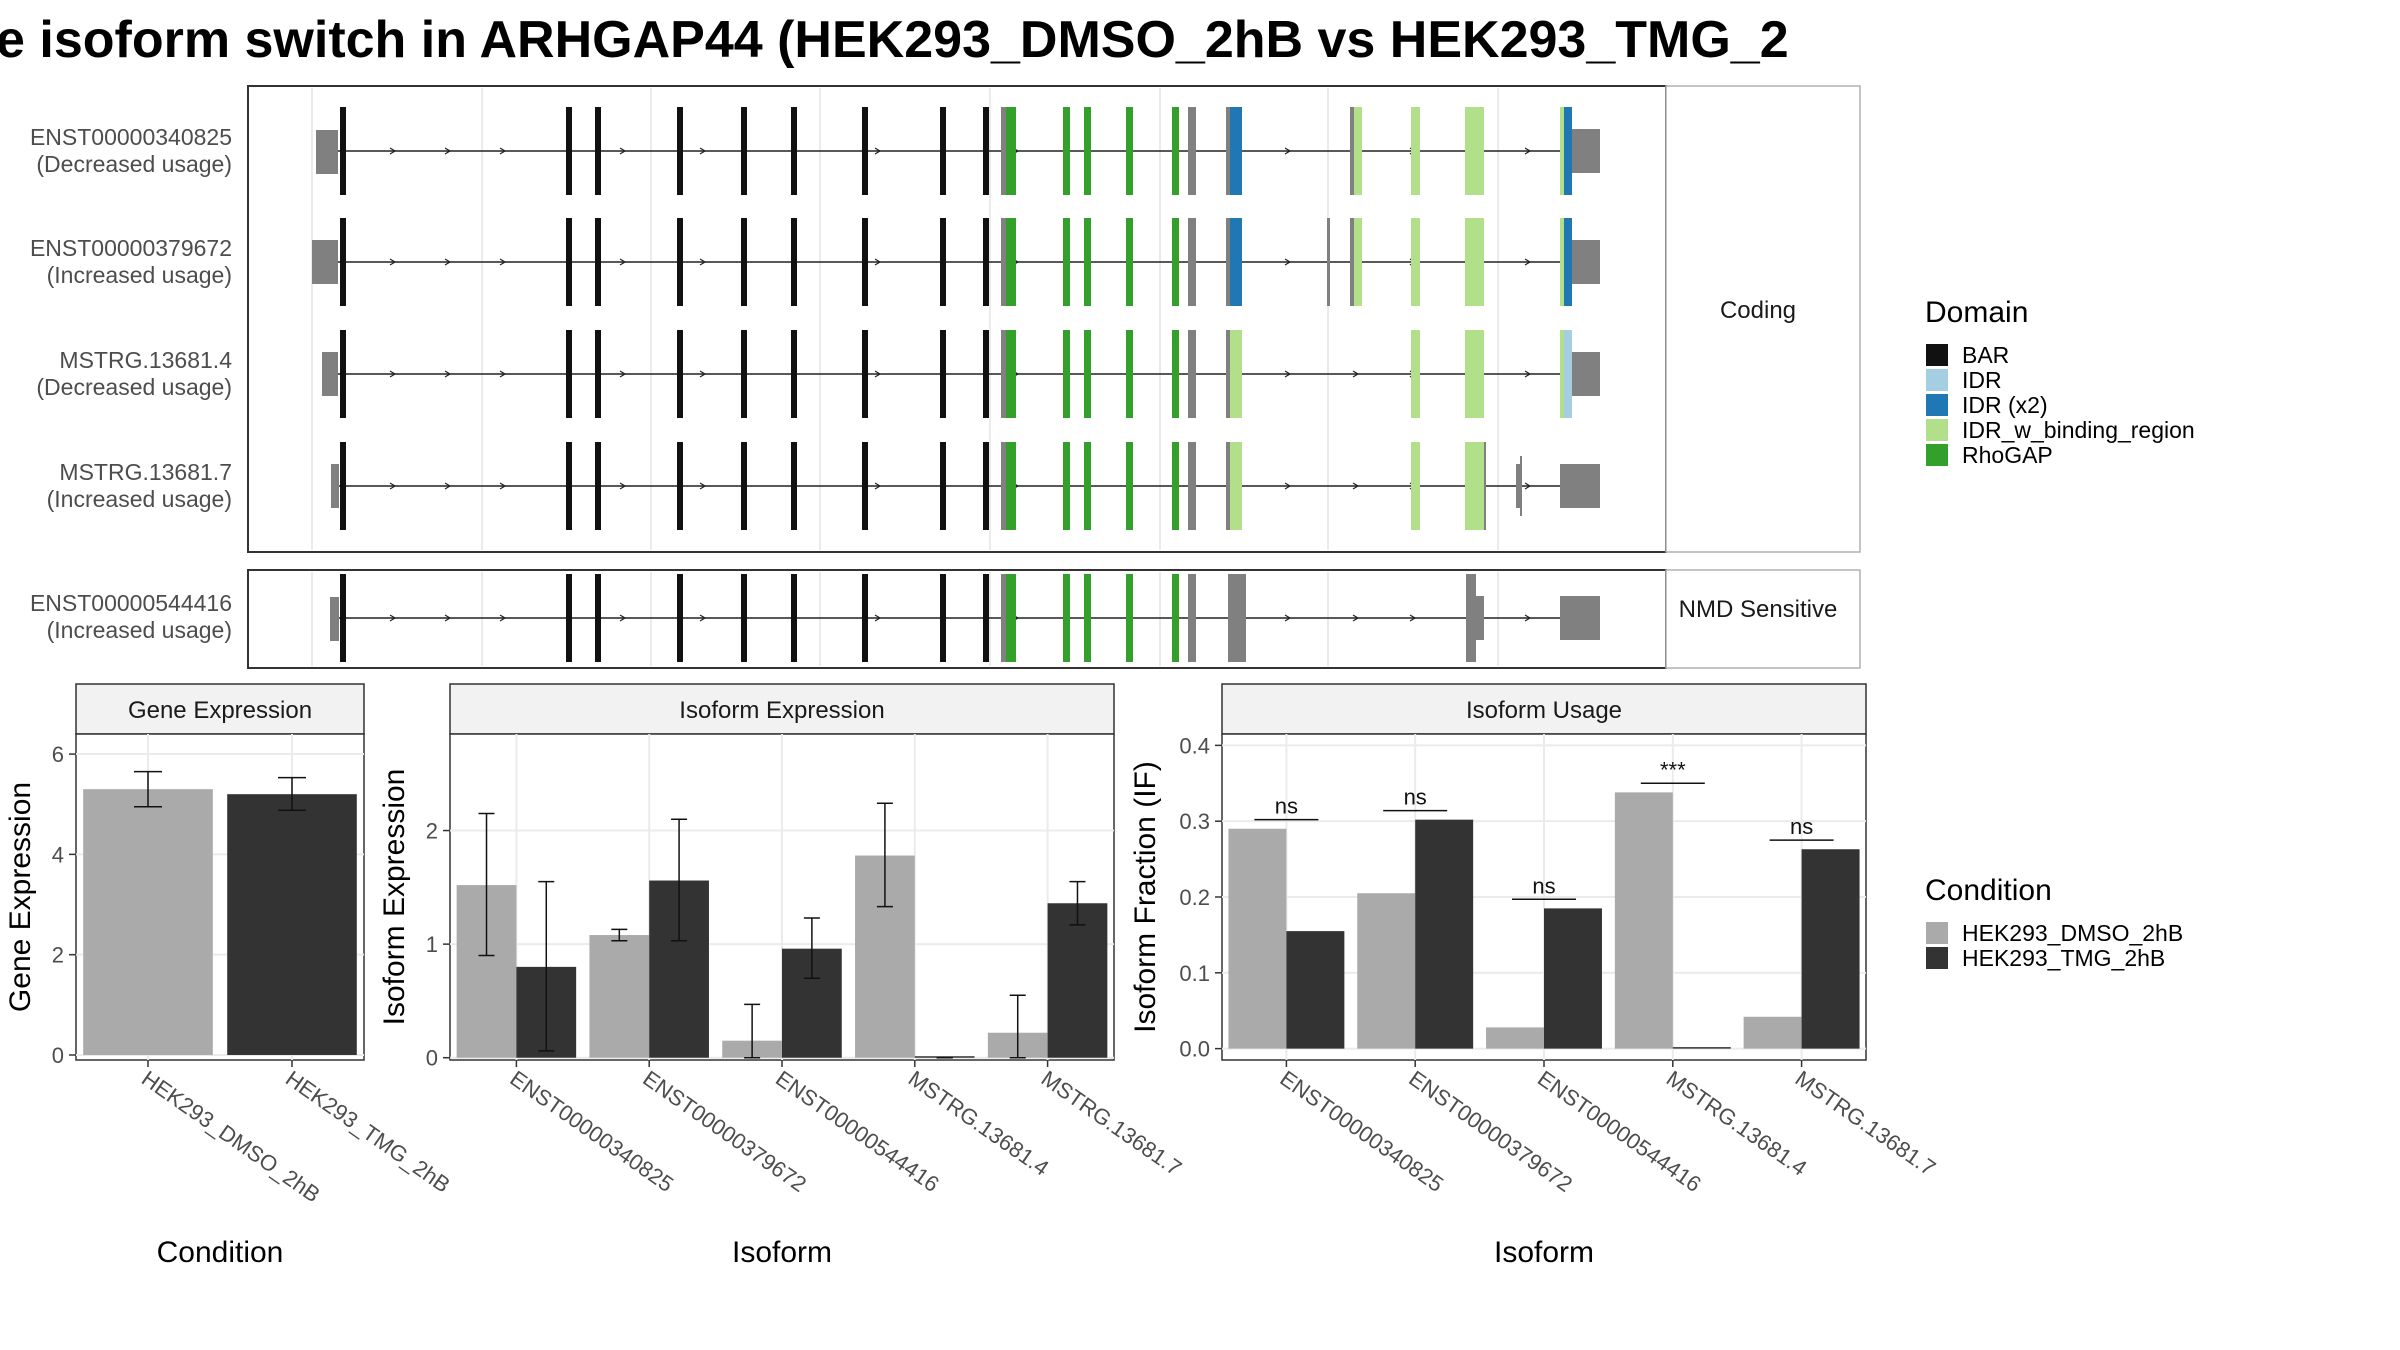  I want to click on y-tick-label: 0.4, so click(1194, 745).